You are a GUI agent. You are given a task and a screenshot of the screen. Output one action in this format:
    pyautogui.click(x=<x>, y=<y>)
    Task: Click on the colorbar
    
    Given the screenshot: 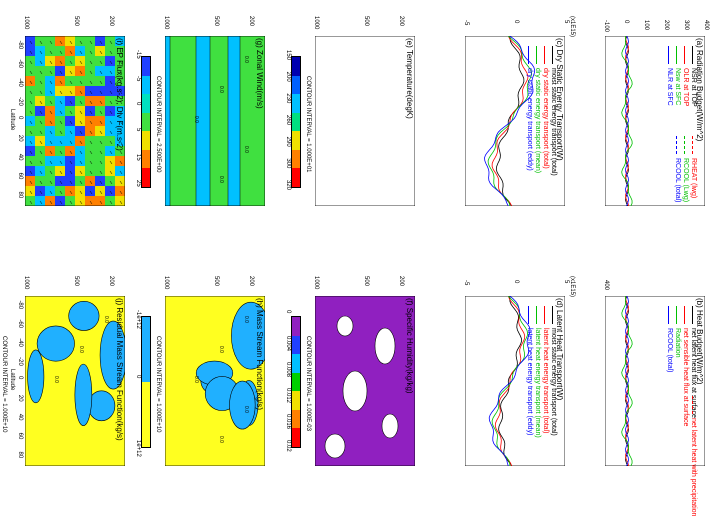 What is the action you would take?
    pyautogui.click(x=296, y=382)
    